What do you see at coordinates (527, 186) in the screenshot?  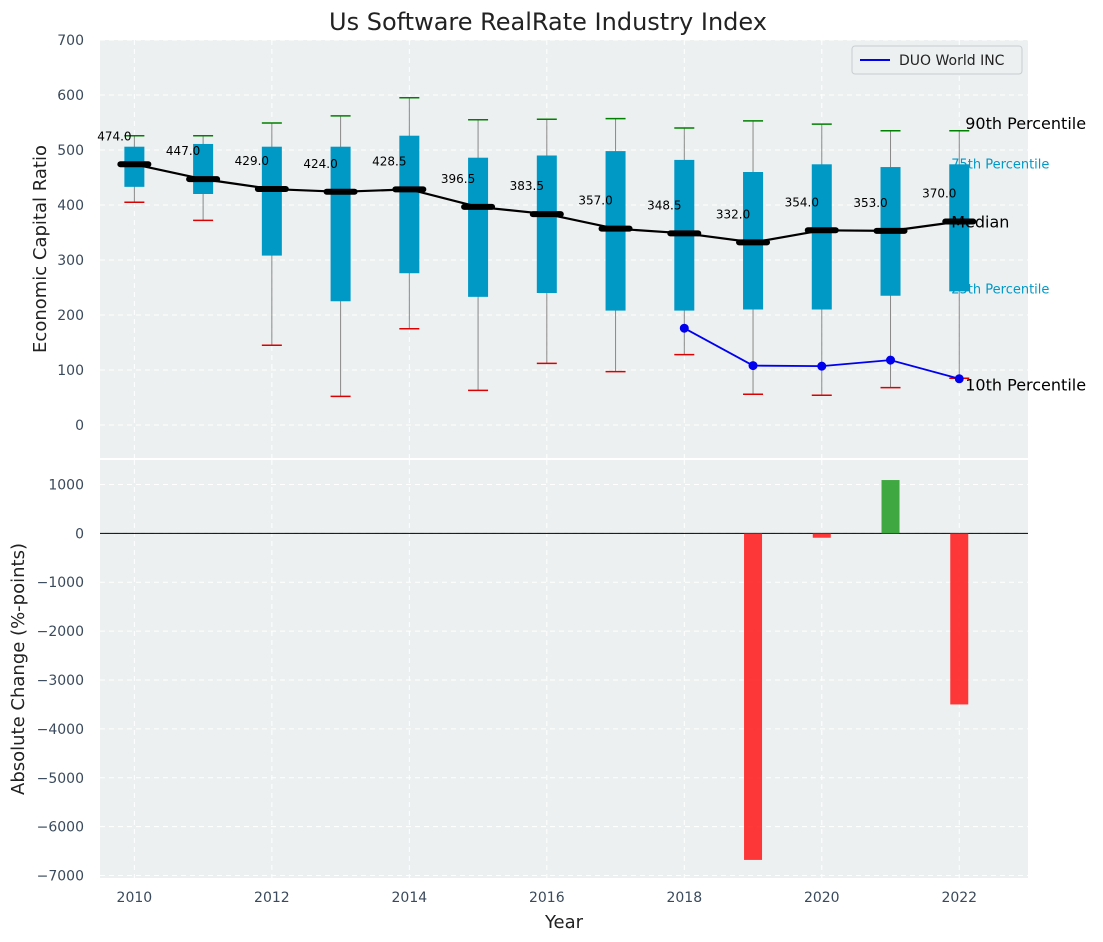 I see `median-value-label: 383.5` at bounding box center [527, 186].